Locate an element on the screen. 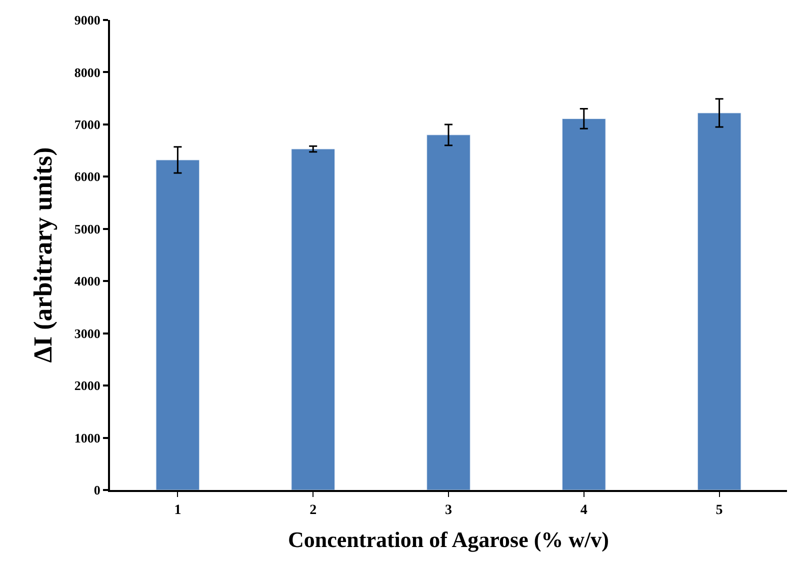 This screenshot has width=807, height=570. y-tick-label: 0 is located at coordinates (97, 490).